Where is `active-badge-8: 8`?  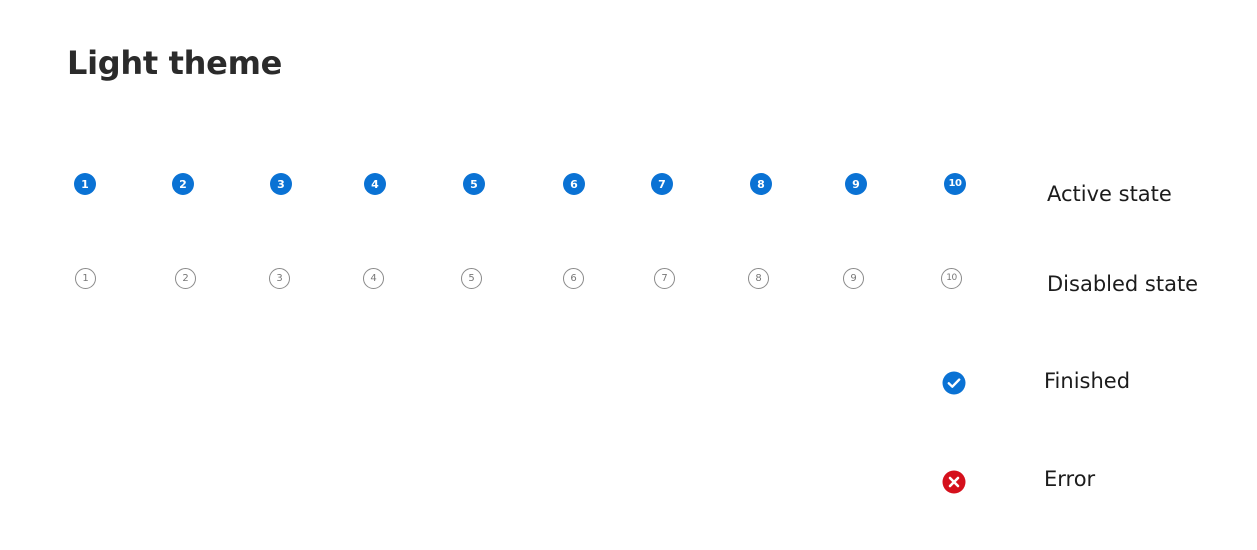 active-badge-8: 8 is located at coordinates (761, 184).